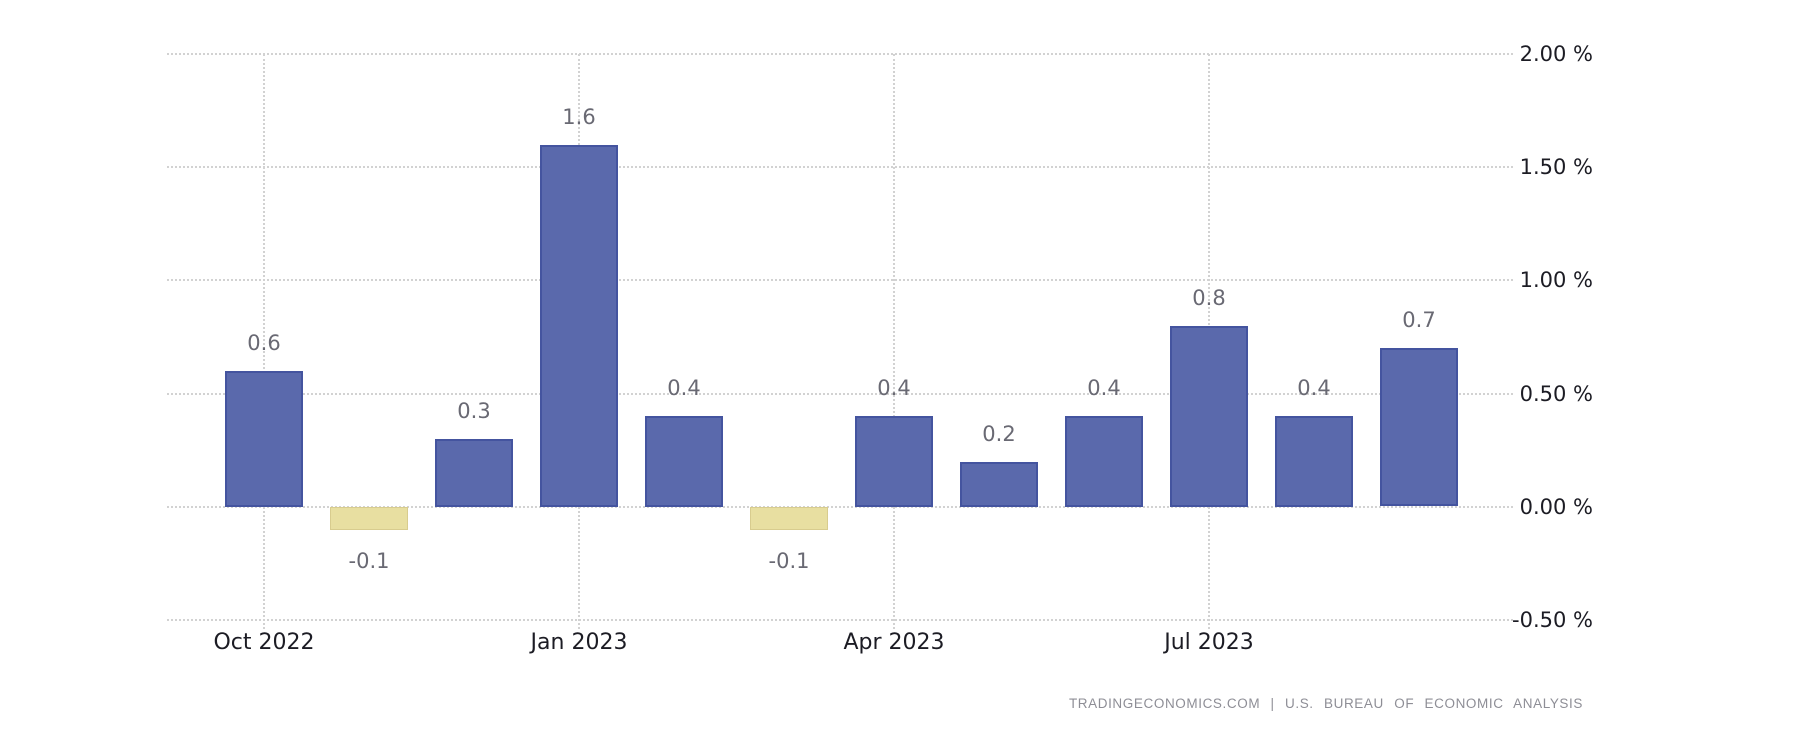  Describe the element at coordinates (1209, 642) in the screenshot. I see `x-axis-tick-label: Jul 2023` at that location.